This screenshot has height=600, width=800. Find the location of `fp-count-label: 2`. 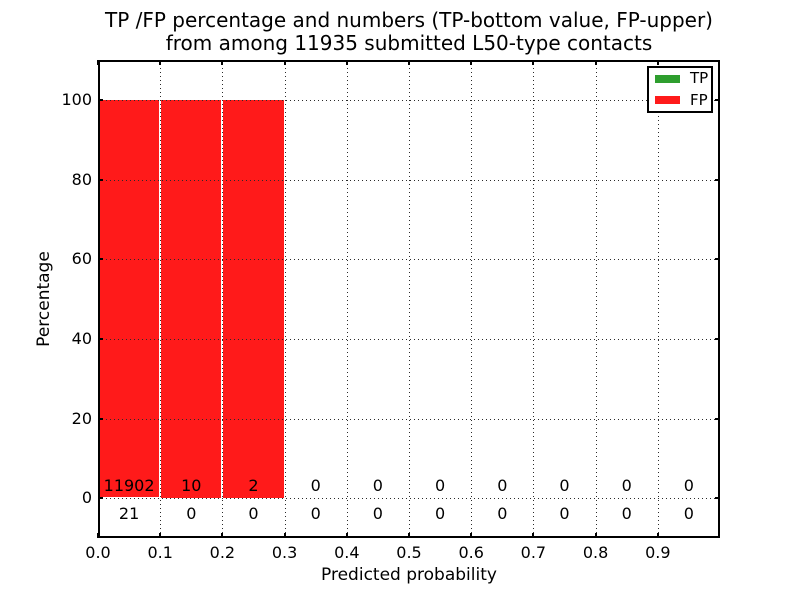

fp-count-label: 2 is located at coordinates (253, 486).